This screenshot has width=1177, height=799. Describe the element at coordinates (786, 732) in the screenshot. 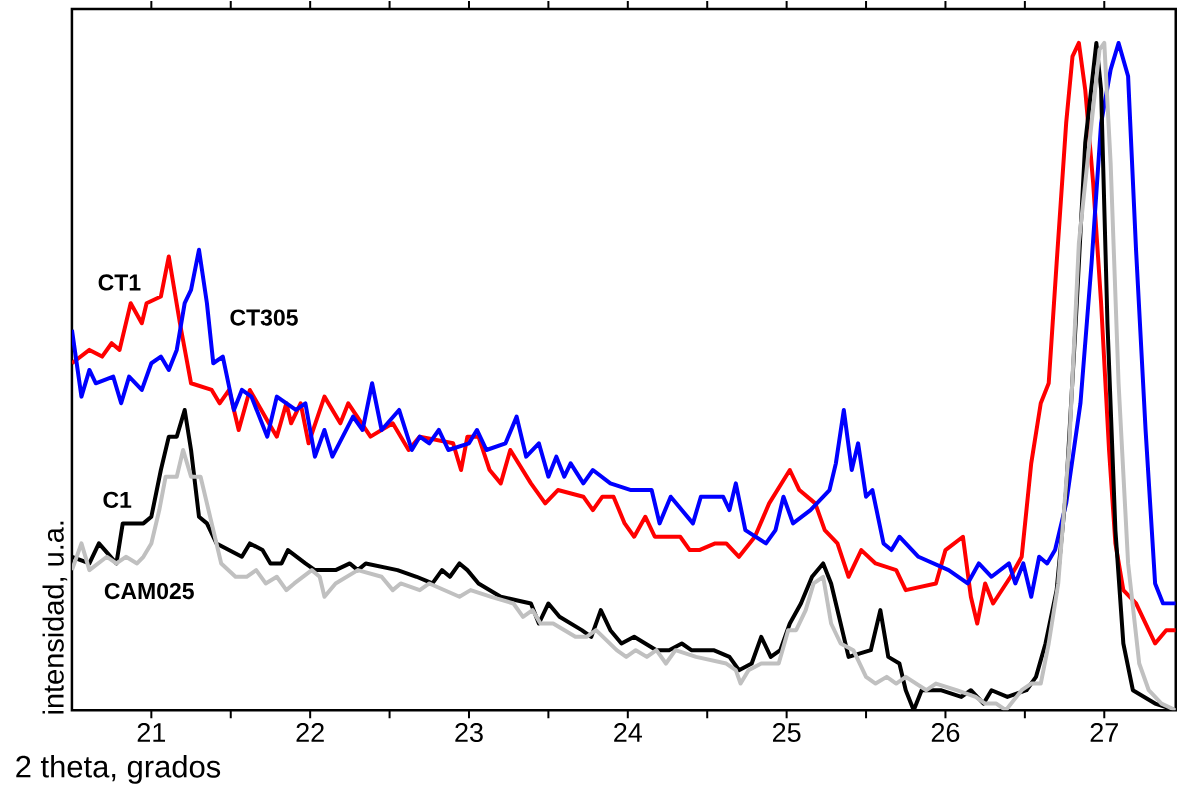

I see `x-tick-label: 25` at that location.